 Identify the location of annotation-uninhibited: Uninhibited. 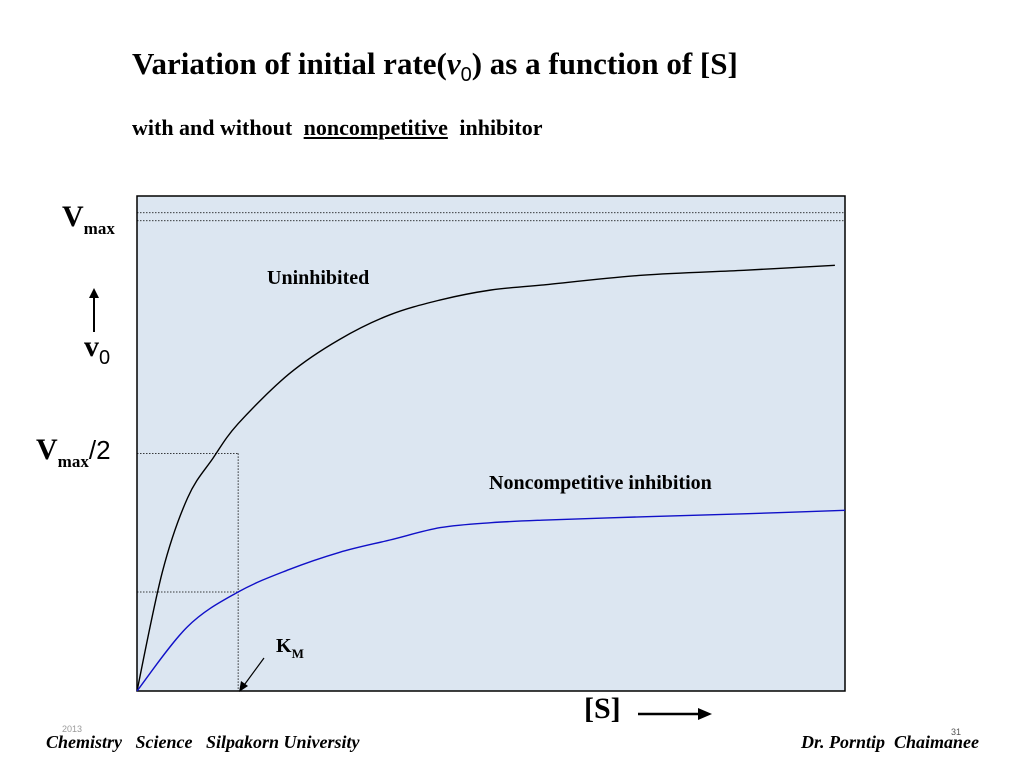
(318, 278).